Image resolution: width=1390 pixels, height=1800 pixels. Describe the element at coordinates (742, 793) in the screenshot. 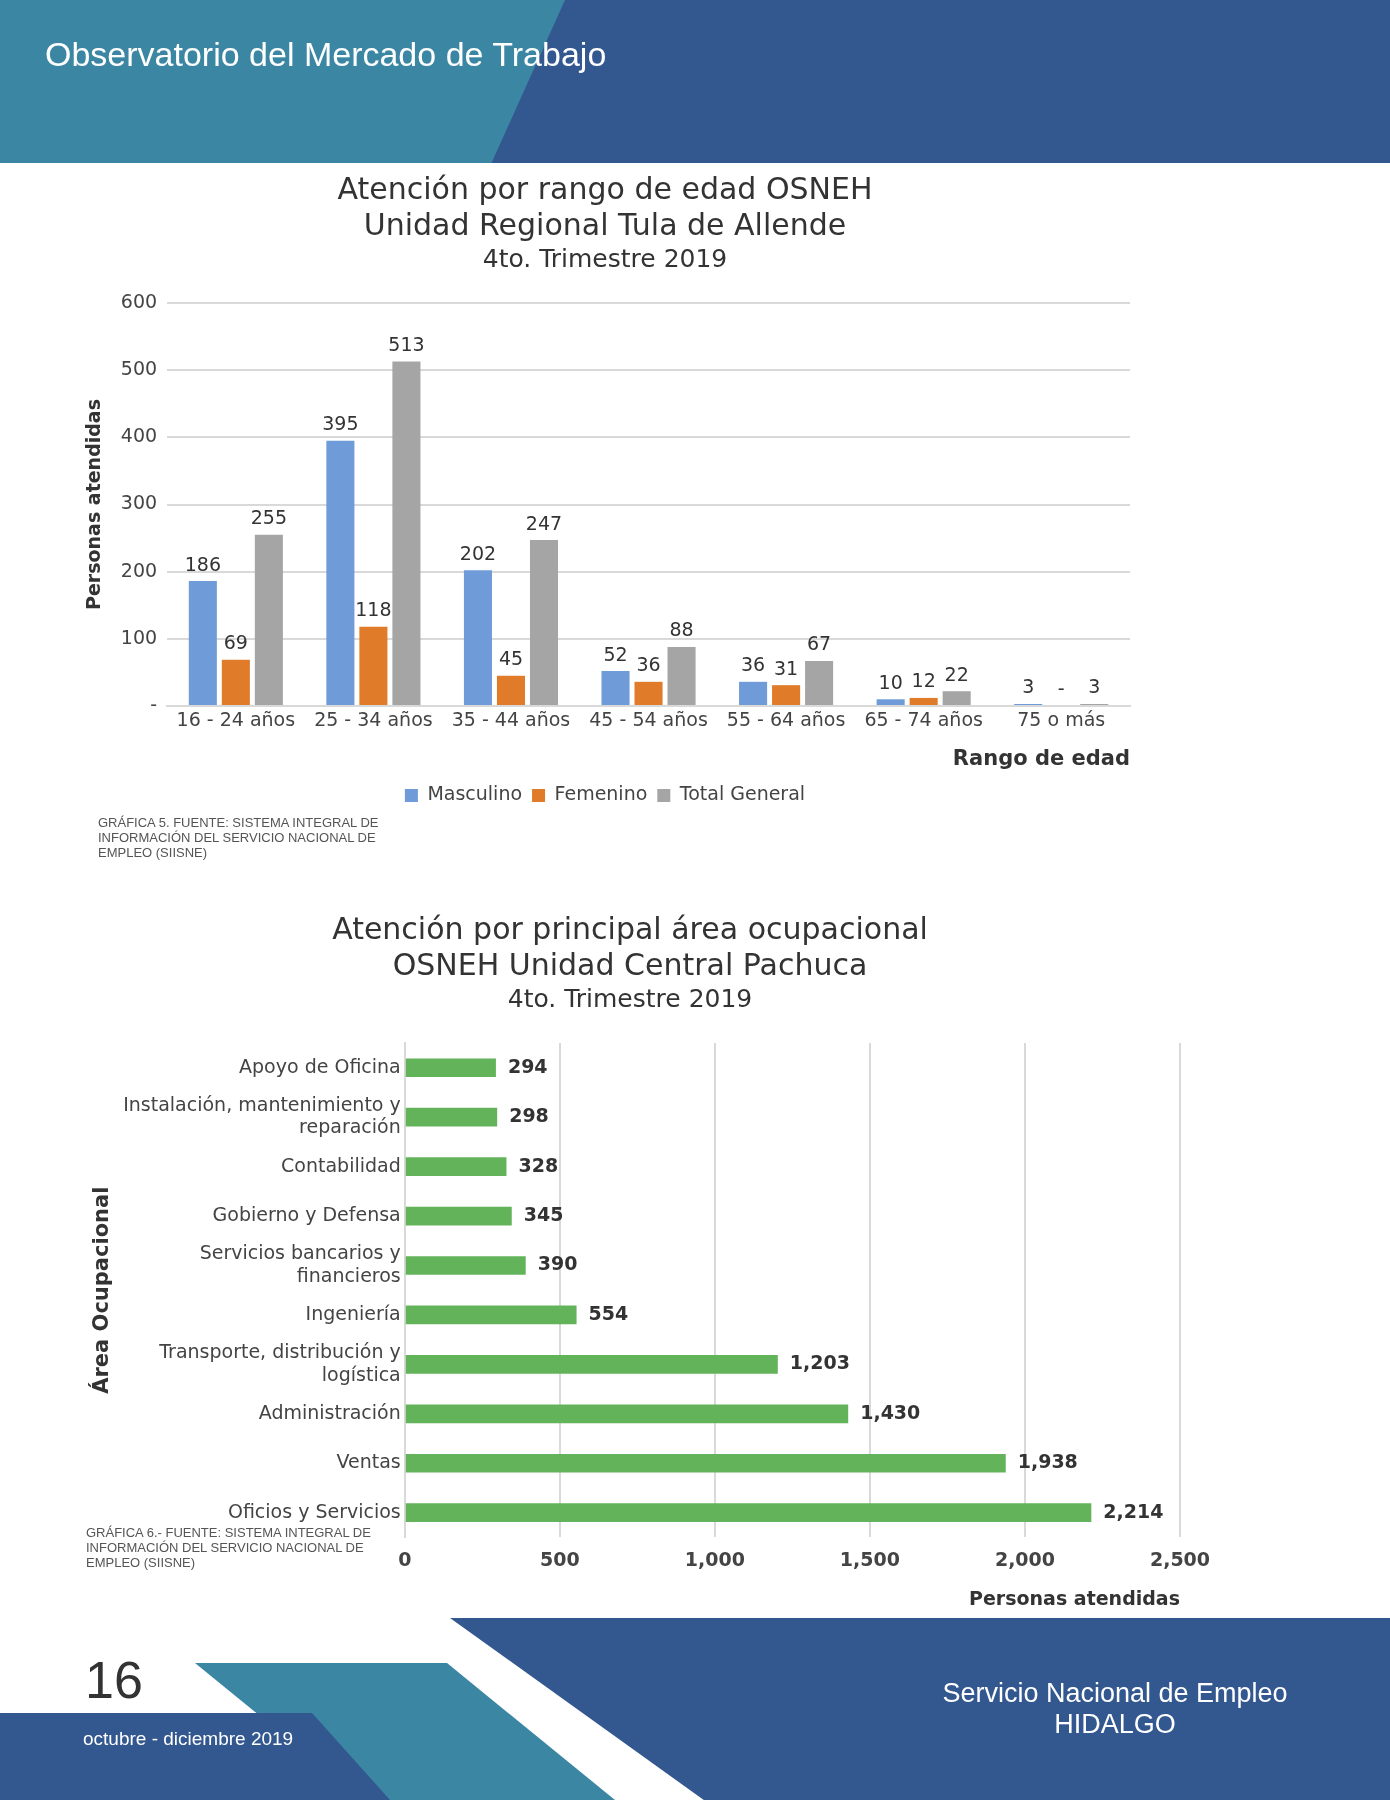

I see `legend-label: Total General` at that location.